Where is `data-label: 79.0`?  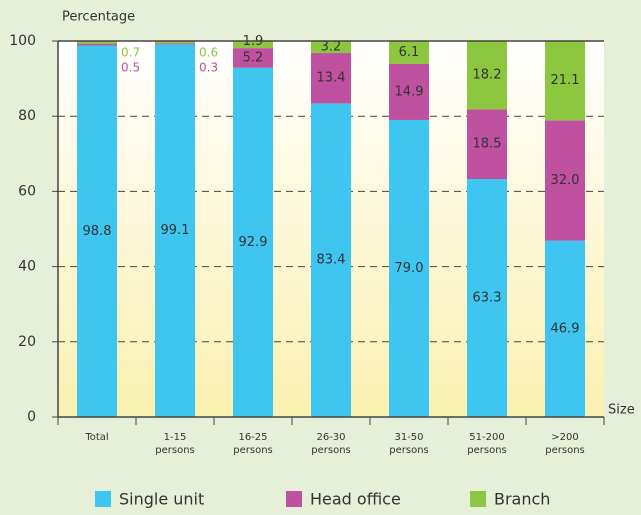 data-label: 79.0 is located at coordinates (409, 268).